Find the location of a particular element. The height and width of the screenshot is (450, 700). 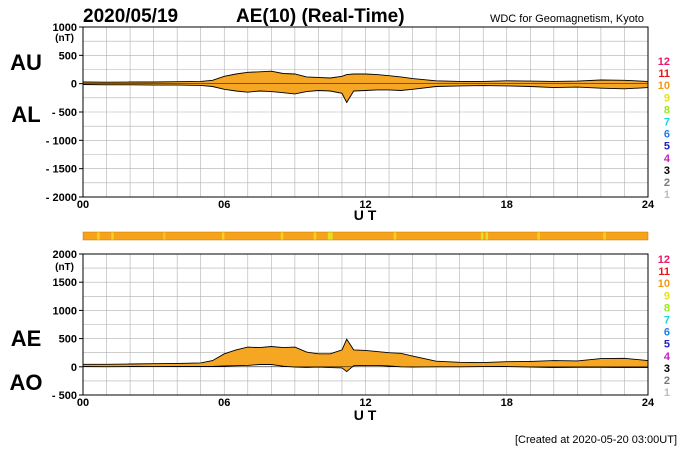

y-tick-label: 2000 is located at coordinates (65, 255).